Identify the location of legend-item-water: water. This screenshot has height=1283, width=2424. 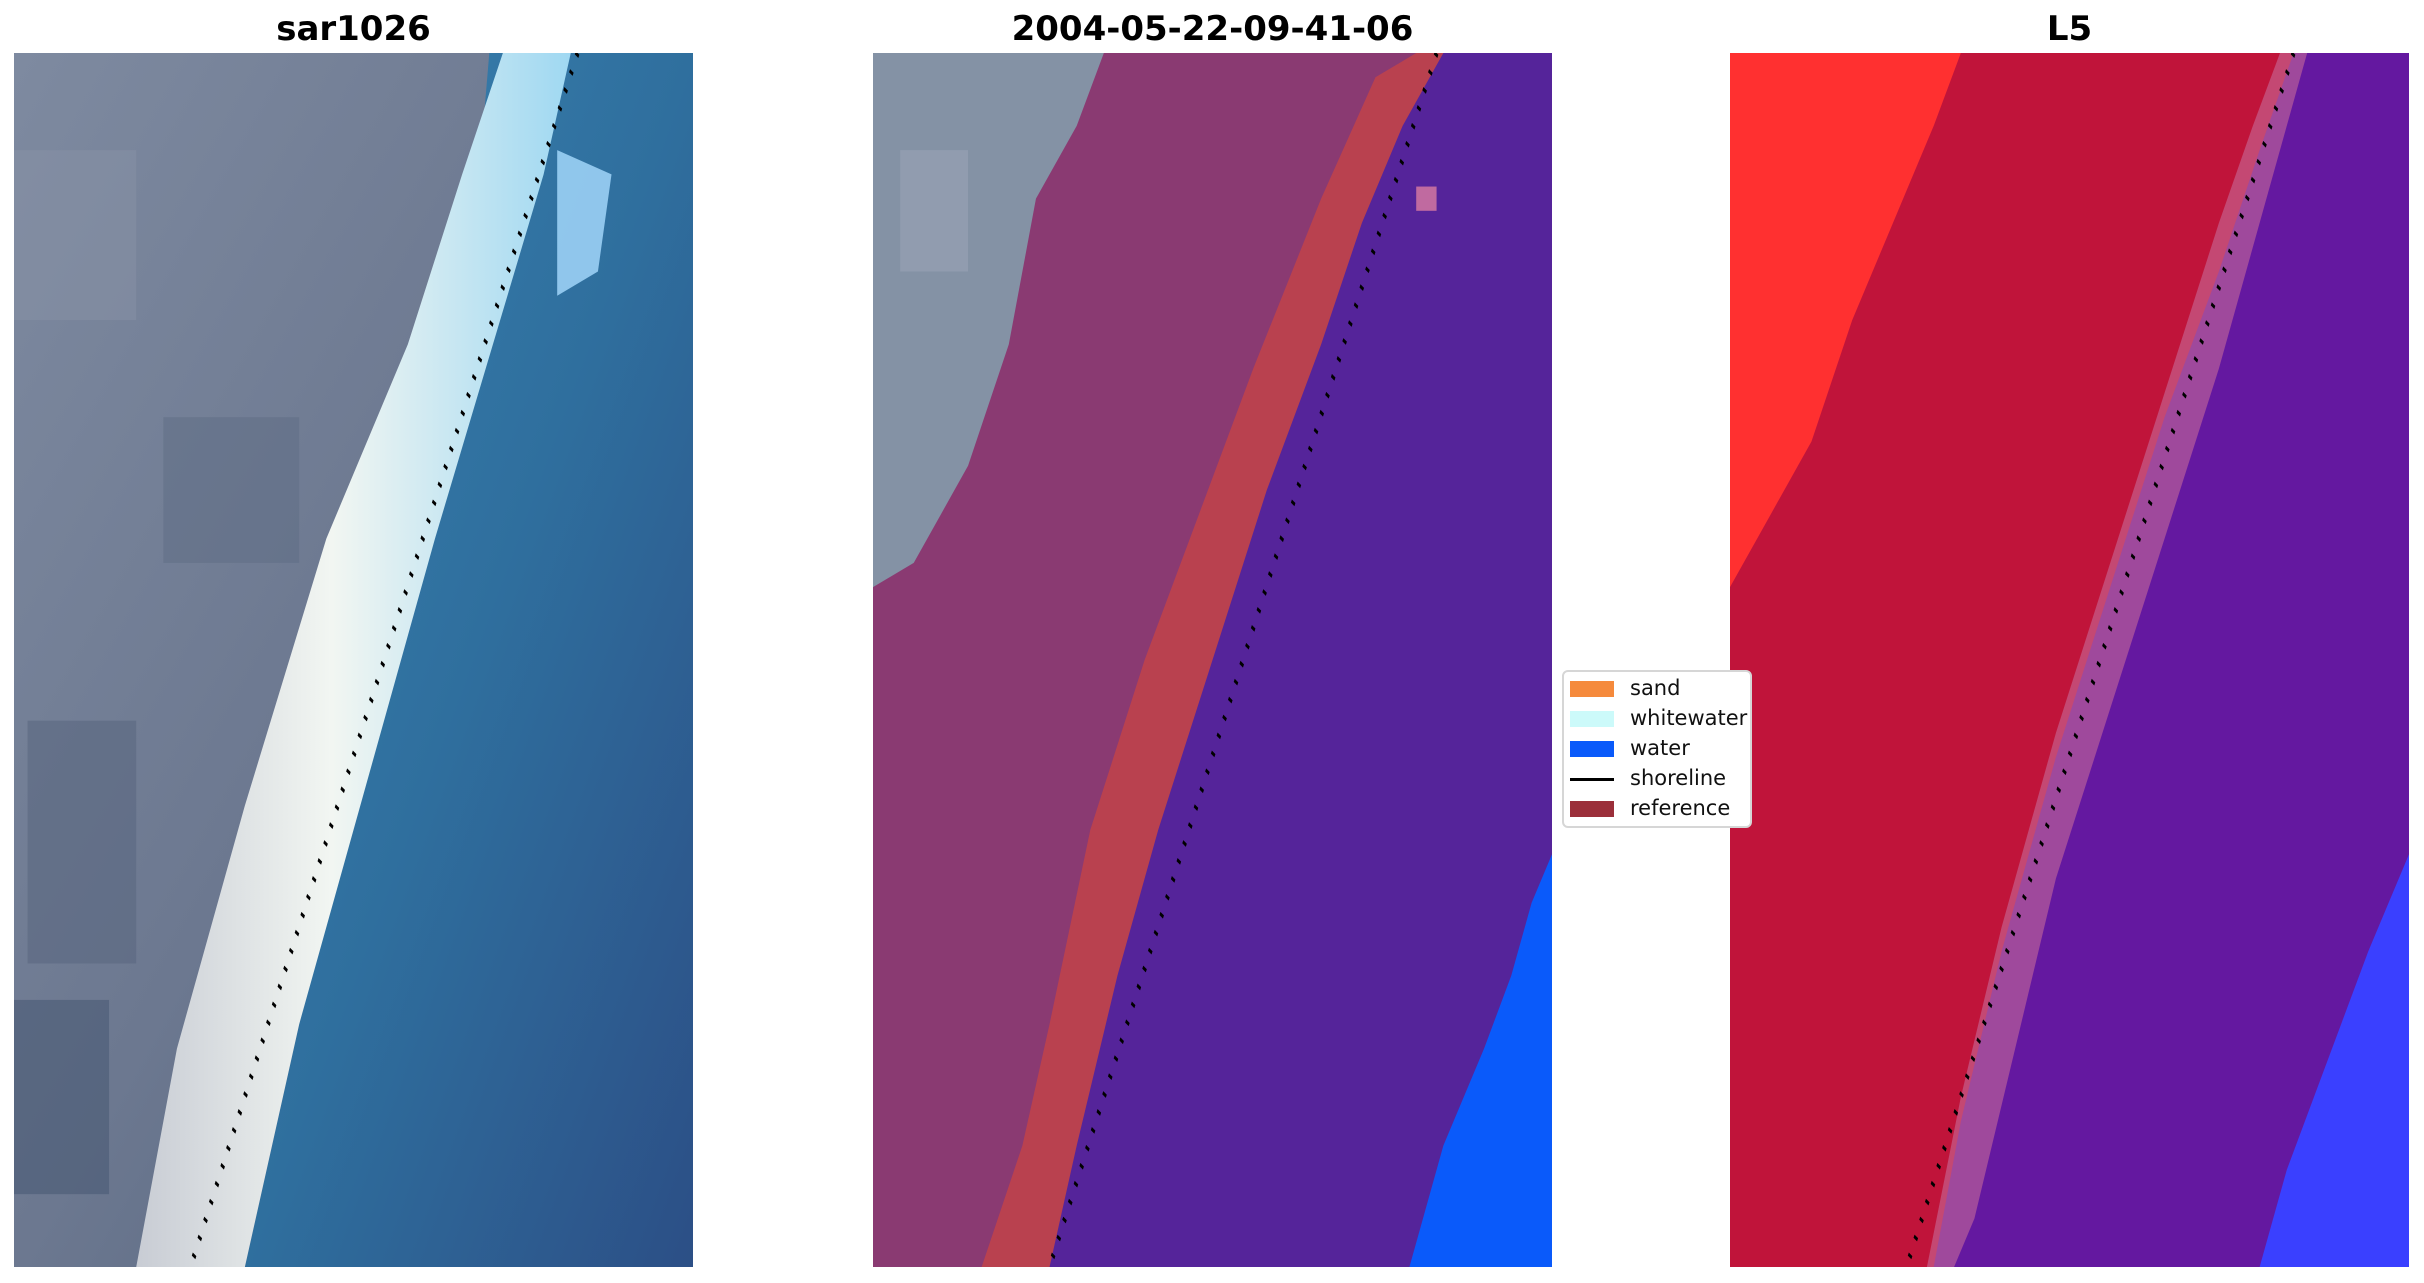
(1657, 749).